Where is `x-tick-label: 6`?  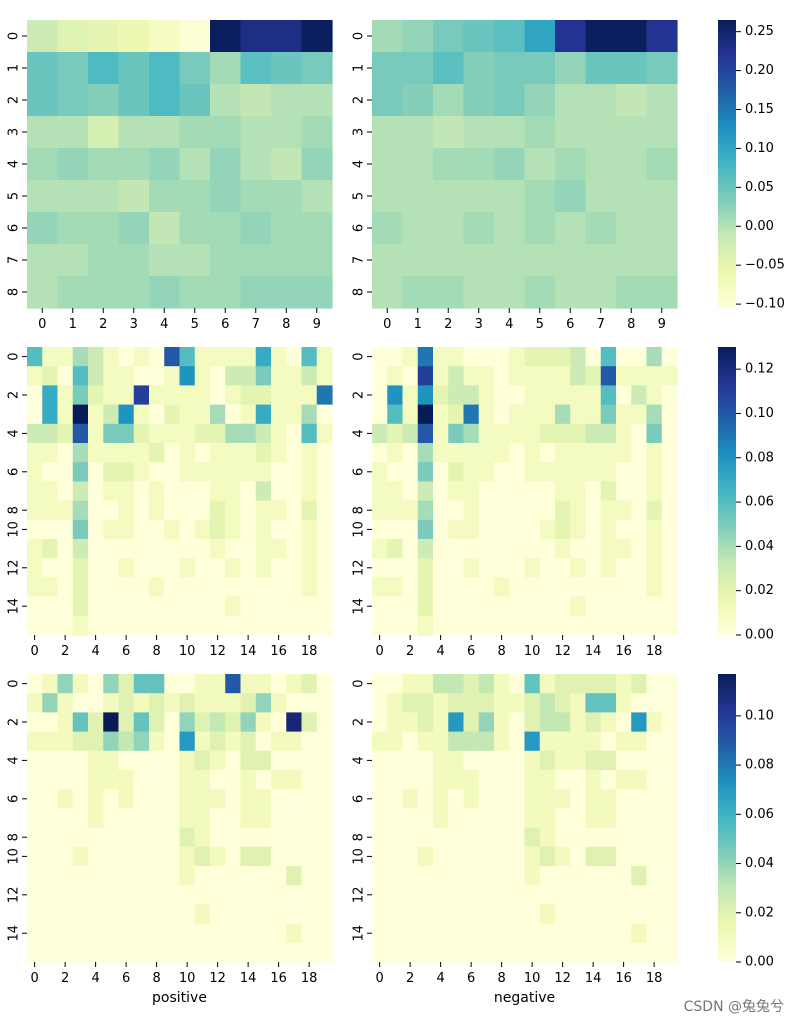 x-tick-label: 6 is located at coordinates (126, 978).